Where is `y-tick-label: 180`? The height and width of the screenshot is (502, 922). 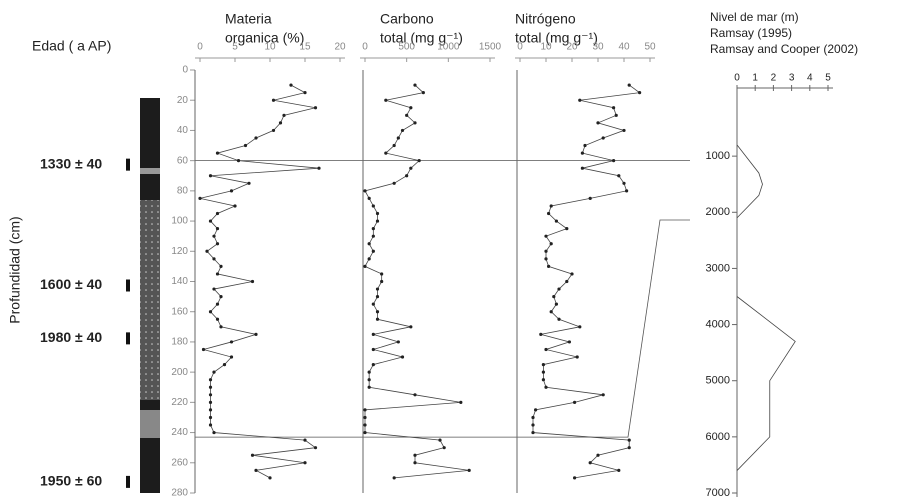 y-tick-label: 180 is located at coordinates (179, 342).